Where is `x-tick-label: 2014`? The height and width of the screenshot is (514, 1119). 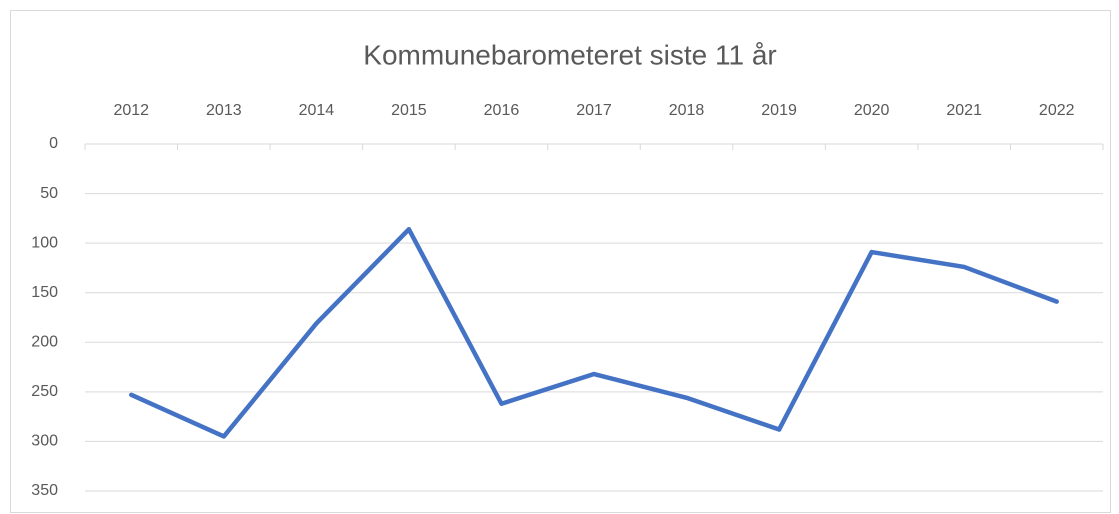
x-tick-label: 2014 is located at coordinates (317, 110).